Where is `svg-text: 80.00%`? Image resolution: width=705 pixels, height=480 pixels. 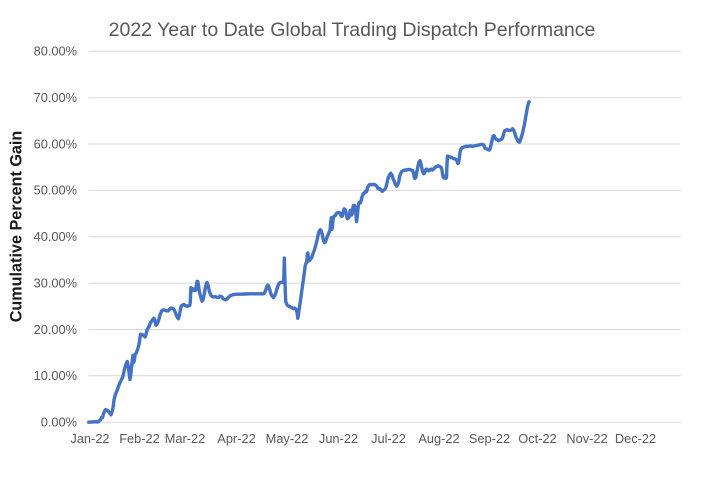
svg-text: 80.00% is located at coordinates (55, 51).